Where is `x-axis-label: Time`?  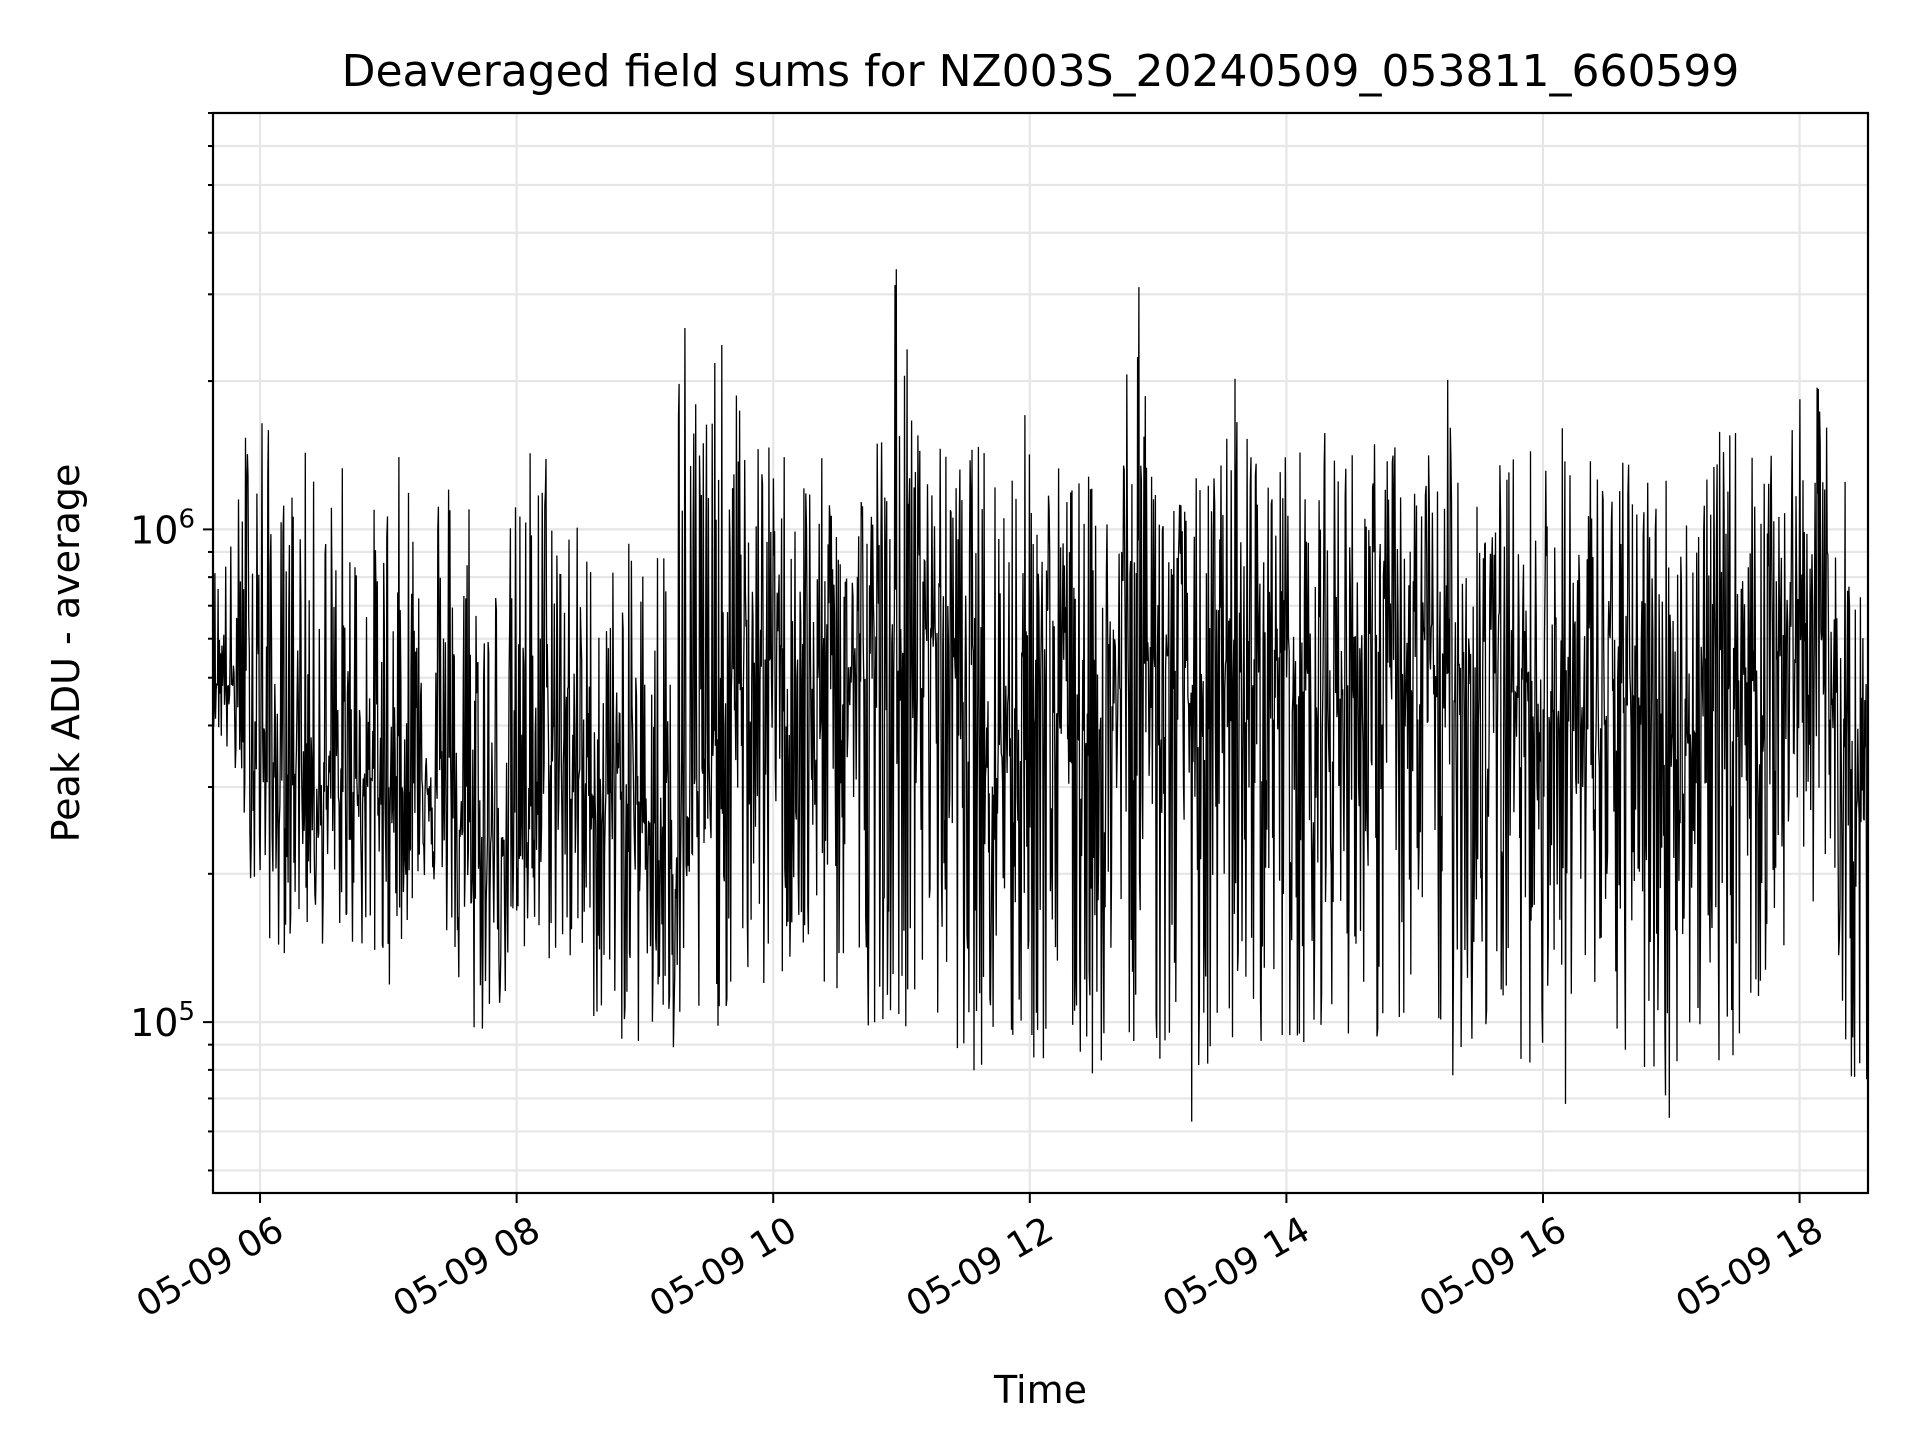 x-axis-label: Time is located at coordinates (1040, 1390).